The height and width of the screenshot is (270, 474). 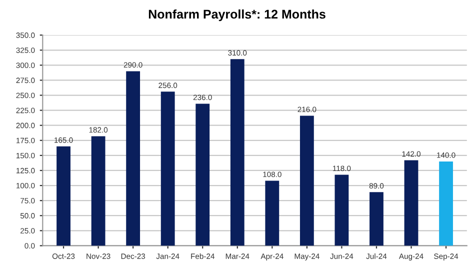 I want to click on chart-title: Nonfarm Payrolls*: 12 Months, so click(x=237, y=15).